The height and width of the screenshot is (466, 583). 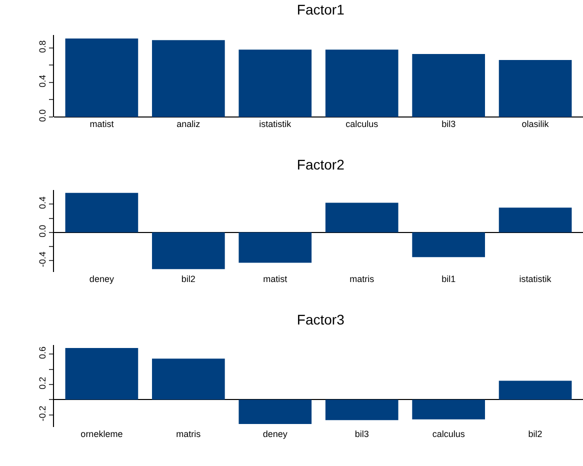 What do you see at coordinates (42, 414) in the screenshot?
I see `y-tick-label: -0.2` at bounding box center [42, 414].